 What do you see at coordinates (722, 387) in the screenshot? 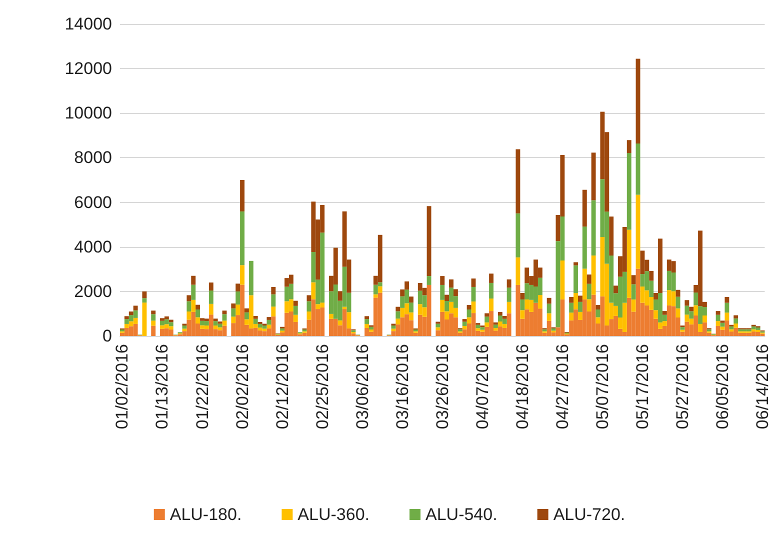
I see `x-tick-label: 06/05/2016` at bounding box center [722, 387].